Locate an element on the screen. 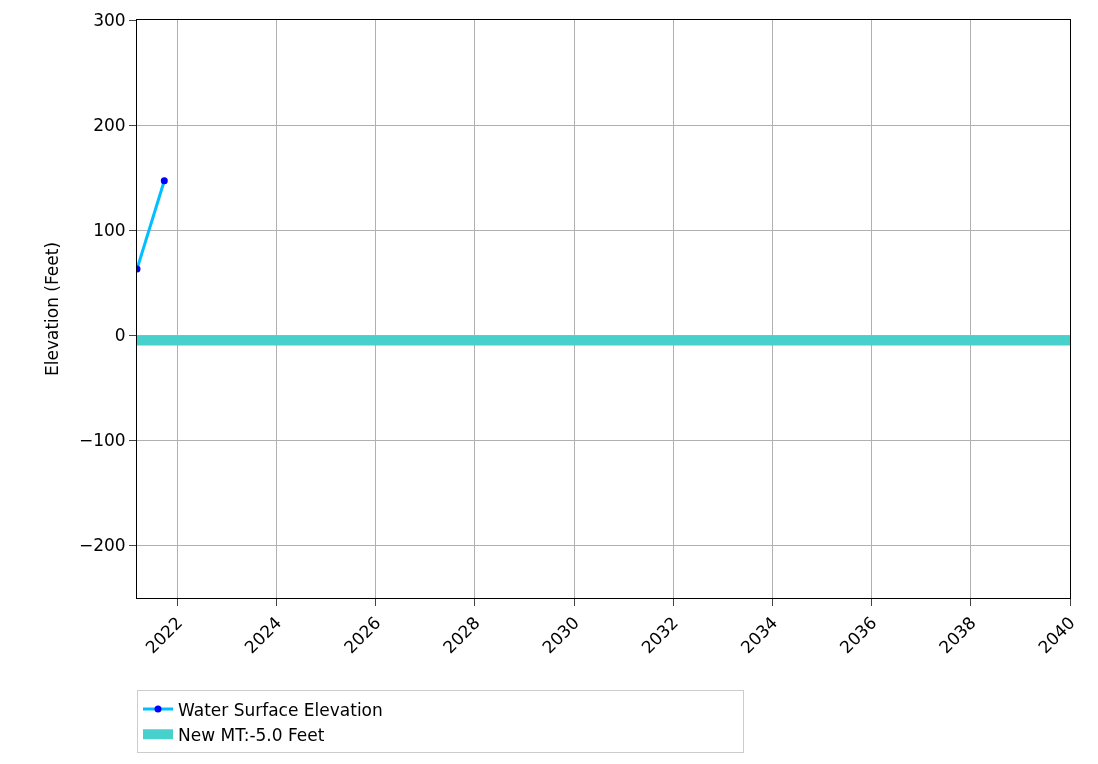  legend-label: New MT:-5.0 Feet is located at coordinates (251, 734).